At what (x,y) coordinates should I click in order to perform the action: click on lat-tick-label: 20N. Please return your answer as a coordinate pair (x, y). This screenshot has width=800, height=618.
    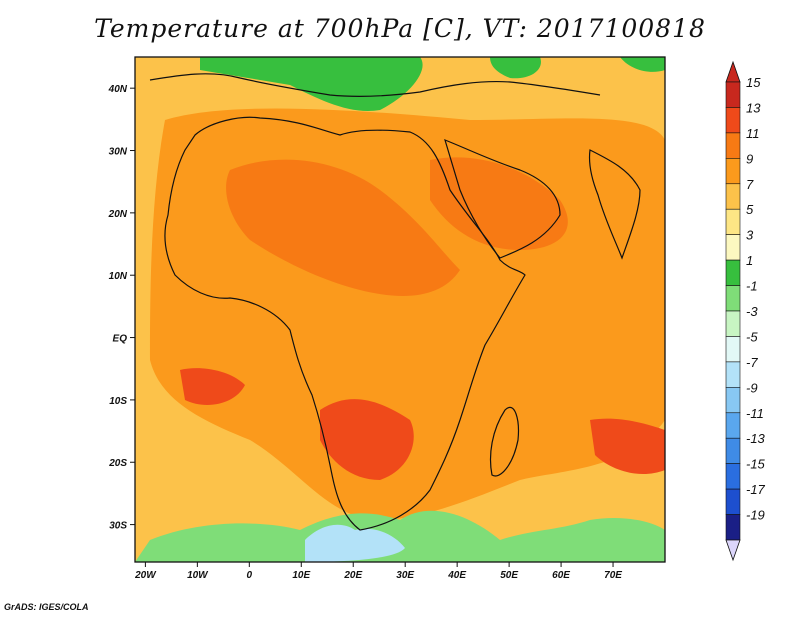
    Looking at the image, I should click on (118, 214).